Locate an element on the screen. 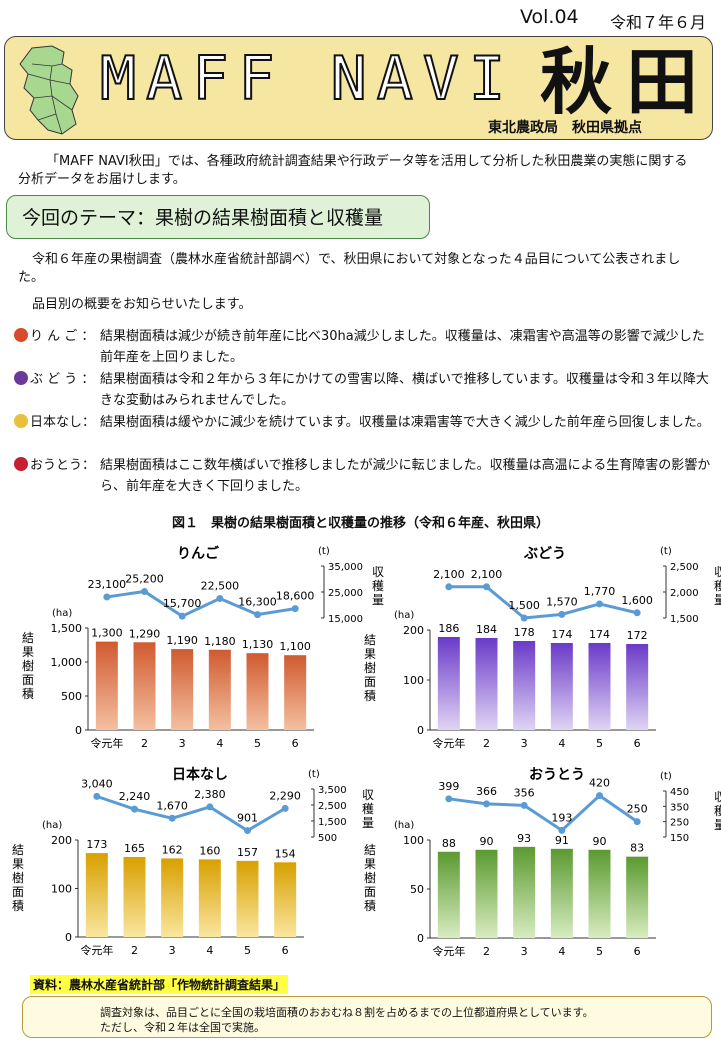 The height and width of the screenshot is (1041, 721). line-value-label: 399 is located at coordinates (448, 786).